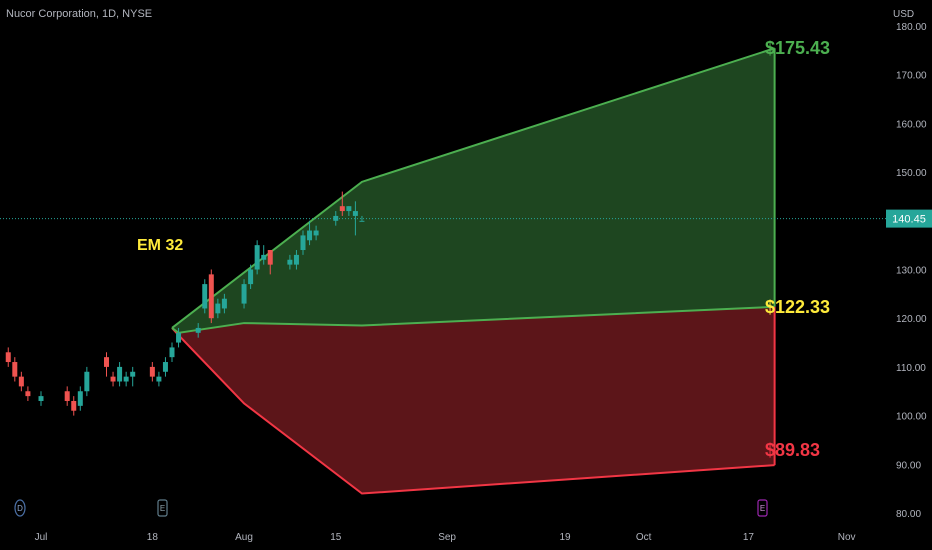 The image size is (932, 550). I want to click on y-tick-label: 170.00, so click(911, 76).